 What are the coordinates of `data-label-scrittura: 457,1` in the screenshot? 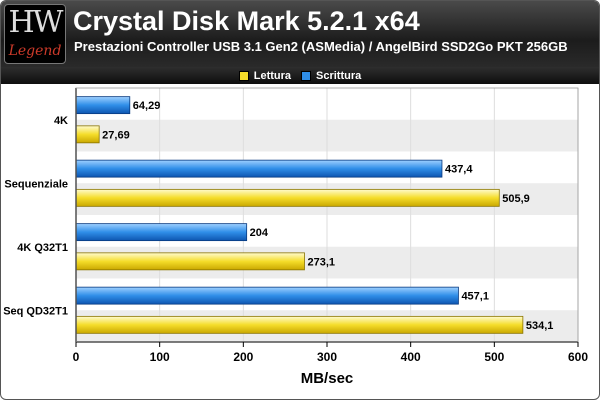 It's located at (475, 297).